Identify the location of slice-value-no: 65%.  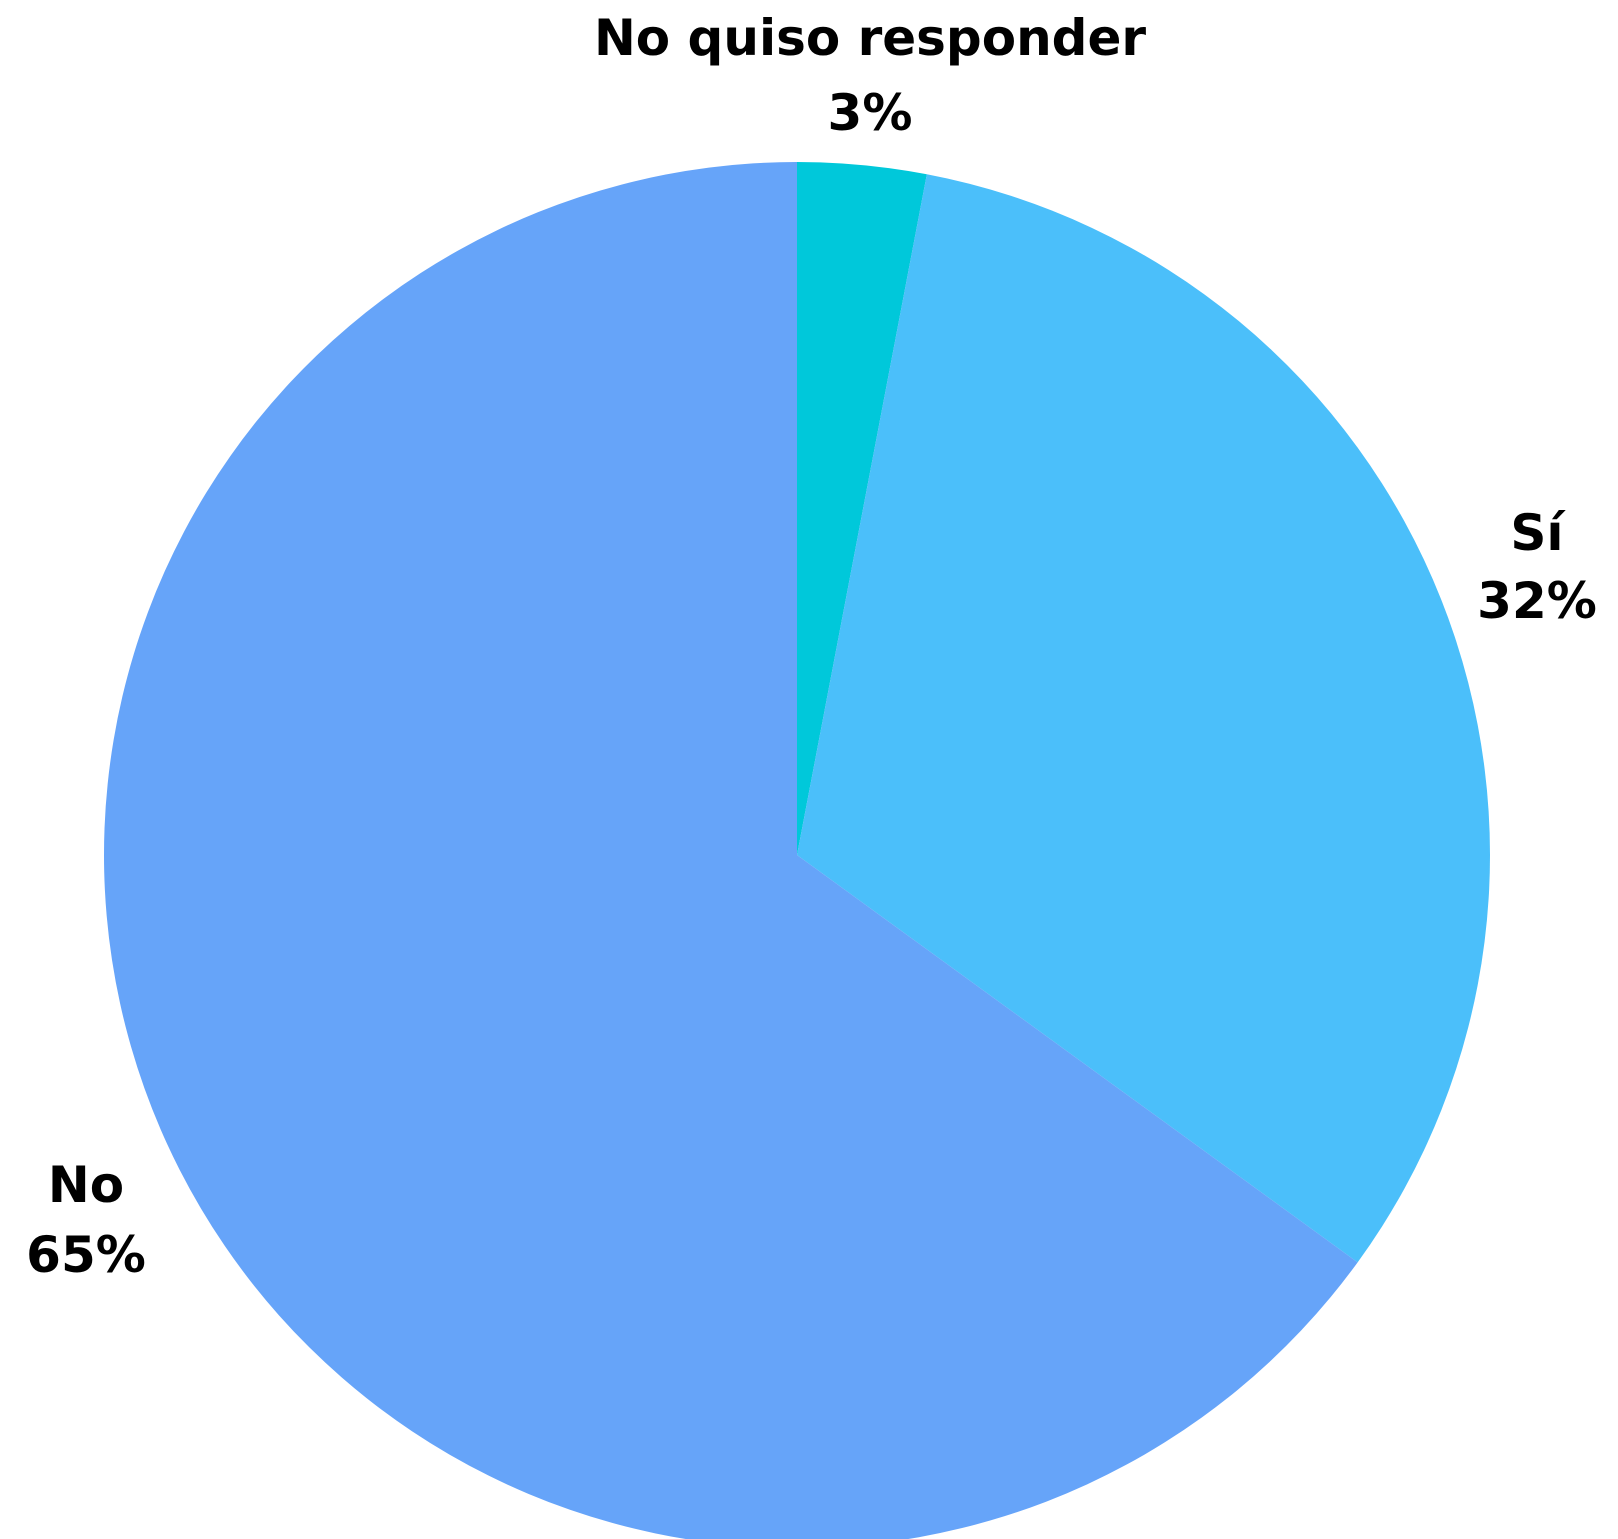
(86, 1255).